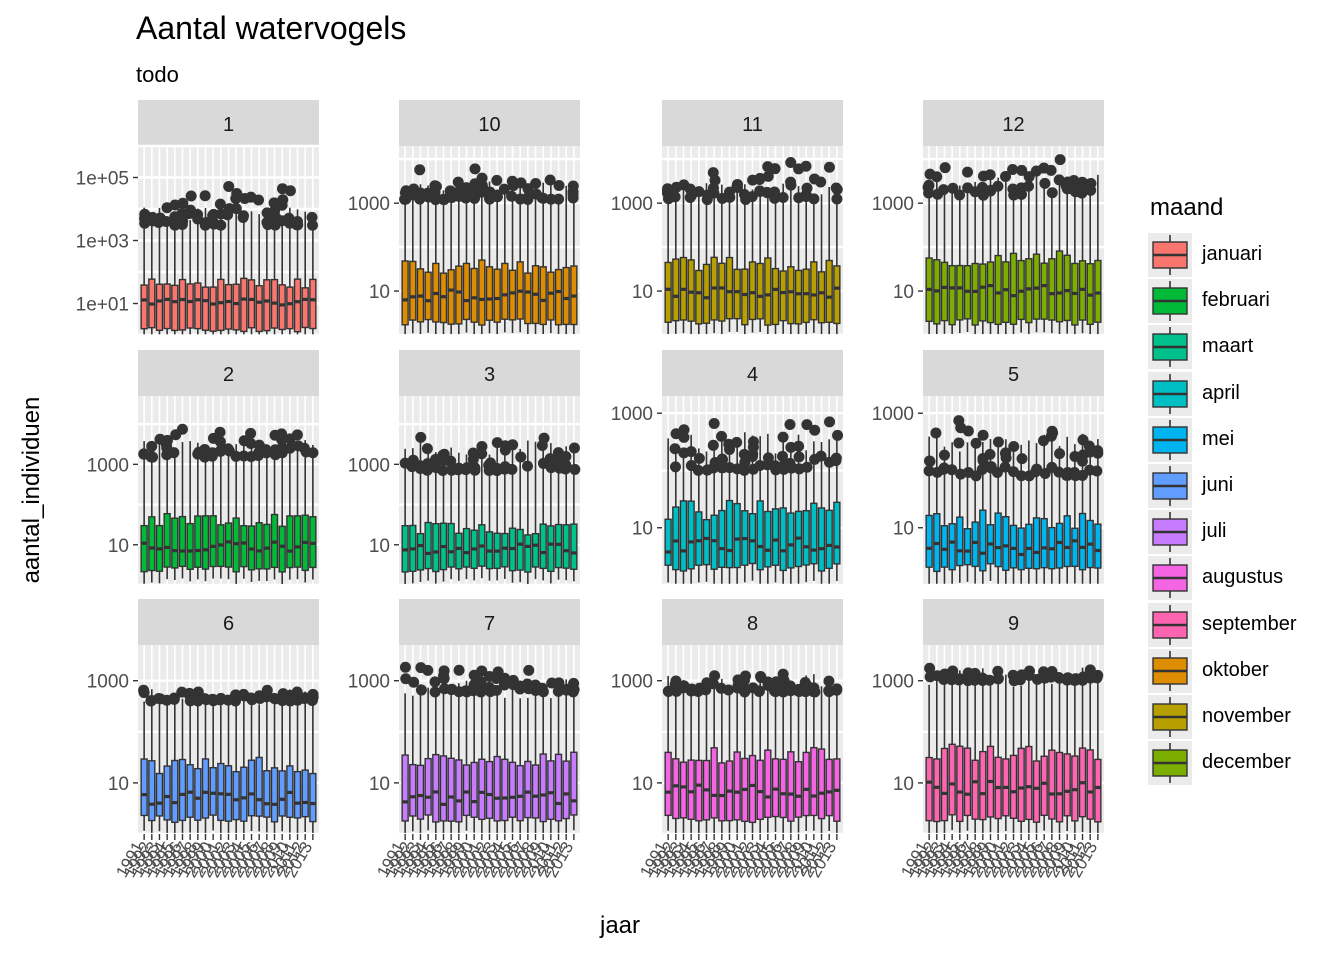 The image size is (1344, 960). Describe the element at coordinates (1170, 578) in the screenshot. I see `legend-key` at that location.